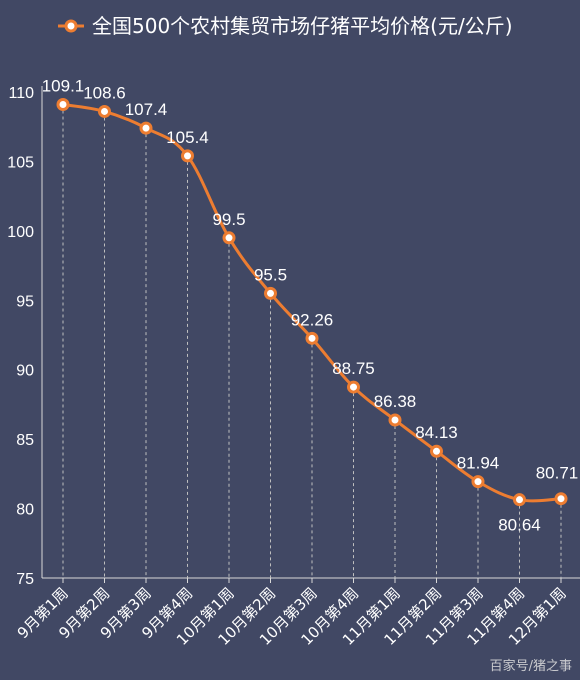 The height and width of the screenshot is (680, 580). Describe the element at coordinates (20, 232) in the screenshot. I see `y-tick-label: 100` at that location.